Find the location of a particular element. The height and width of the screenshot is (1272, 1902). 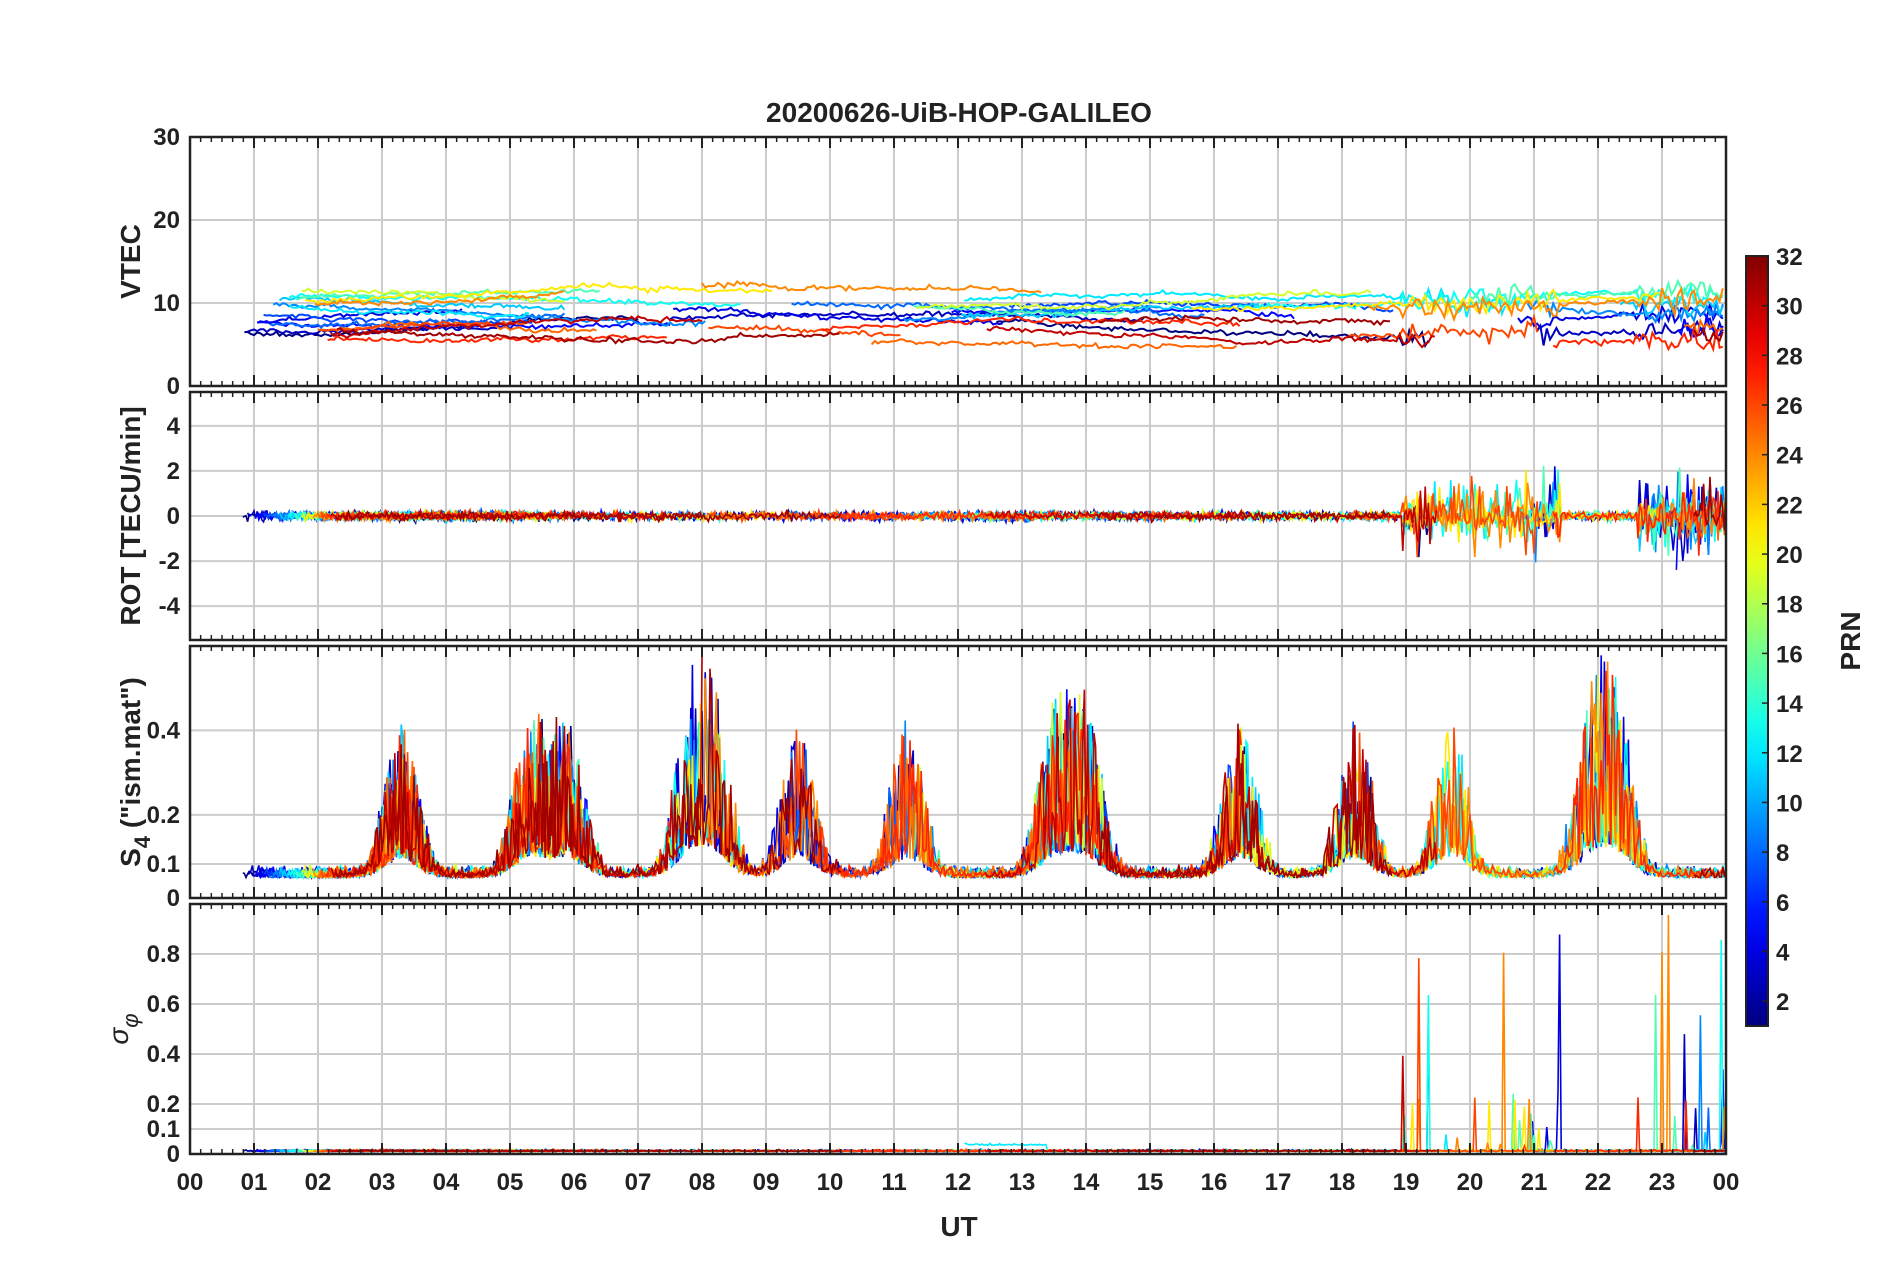

x-tick-label: 21 is located at coordinates (1534, 1182).